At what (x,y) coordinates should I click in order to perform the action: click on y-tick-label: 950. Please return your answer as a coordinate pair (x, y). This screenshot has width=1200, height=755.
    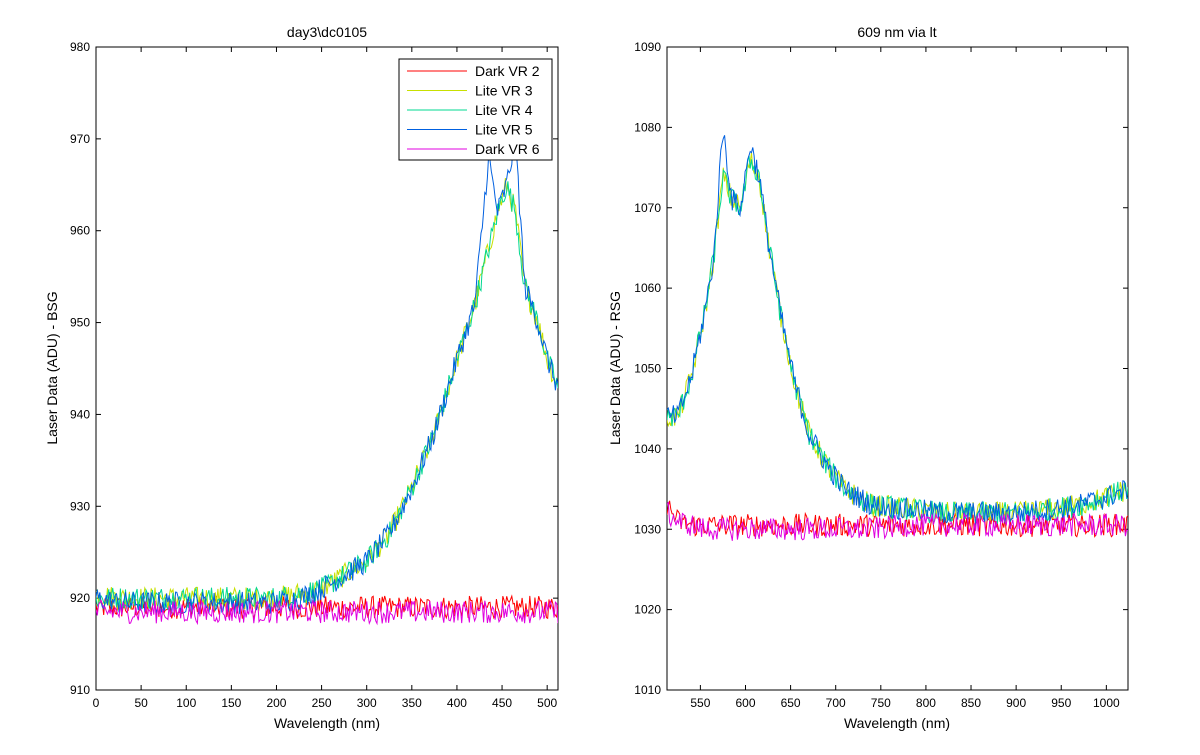
    Looking at the image, I should click on (80, 323).